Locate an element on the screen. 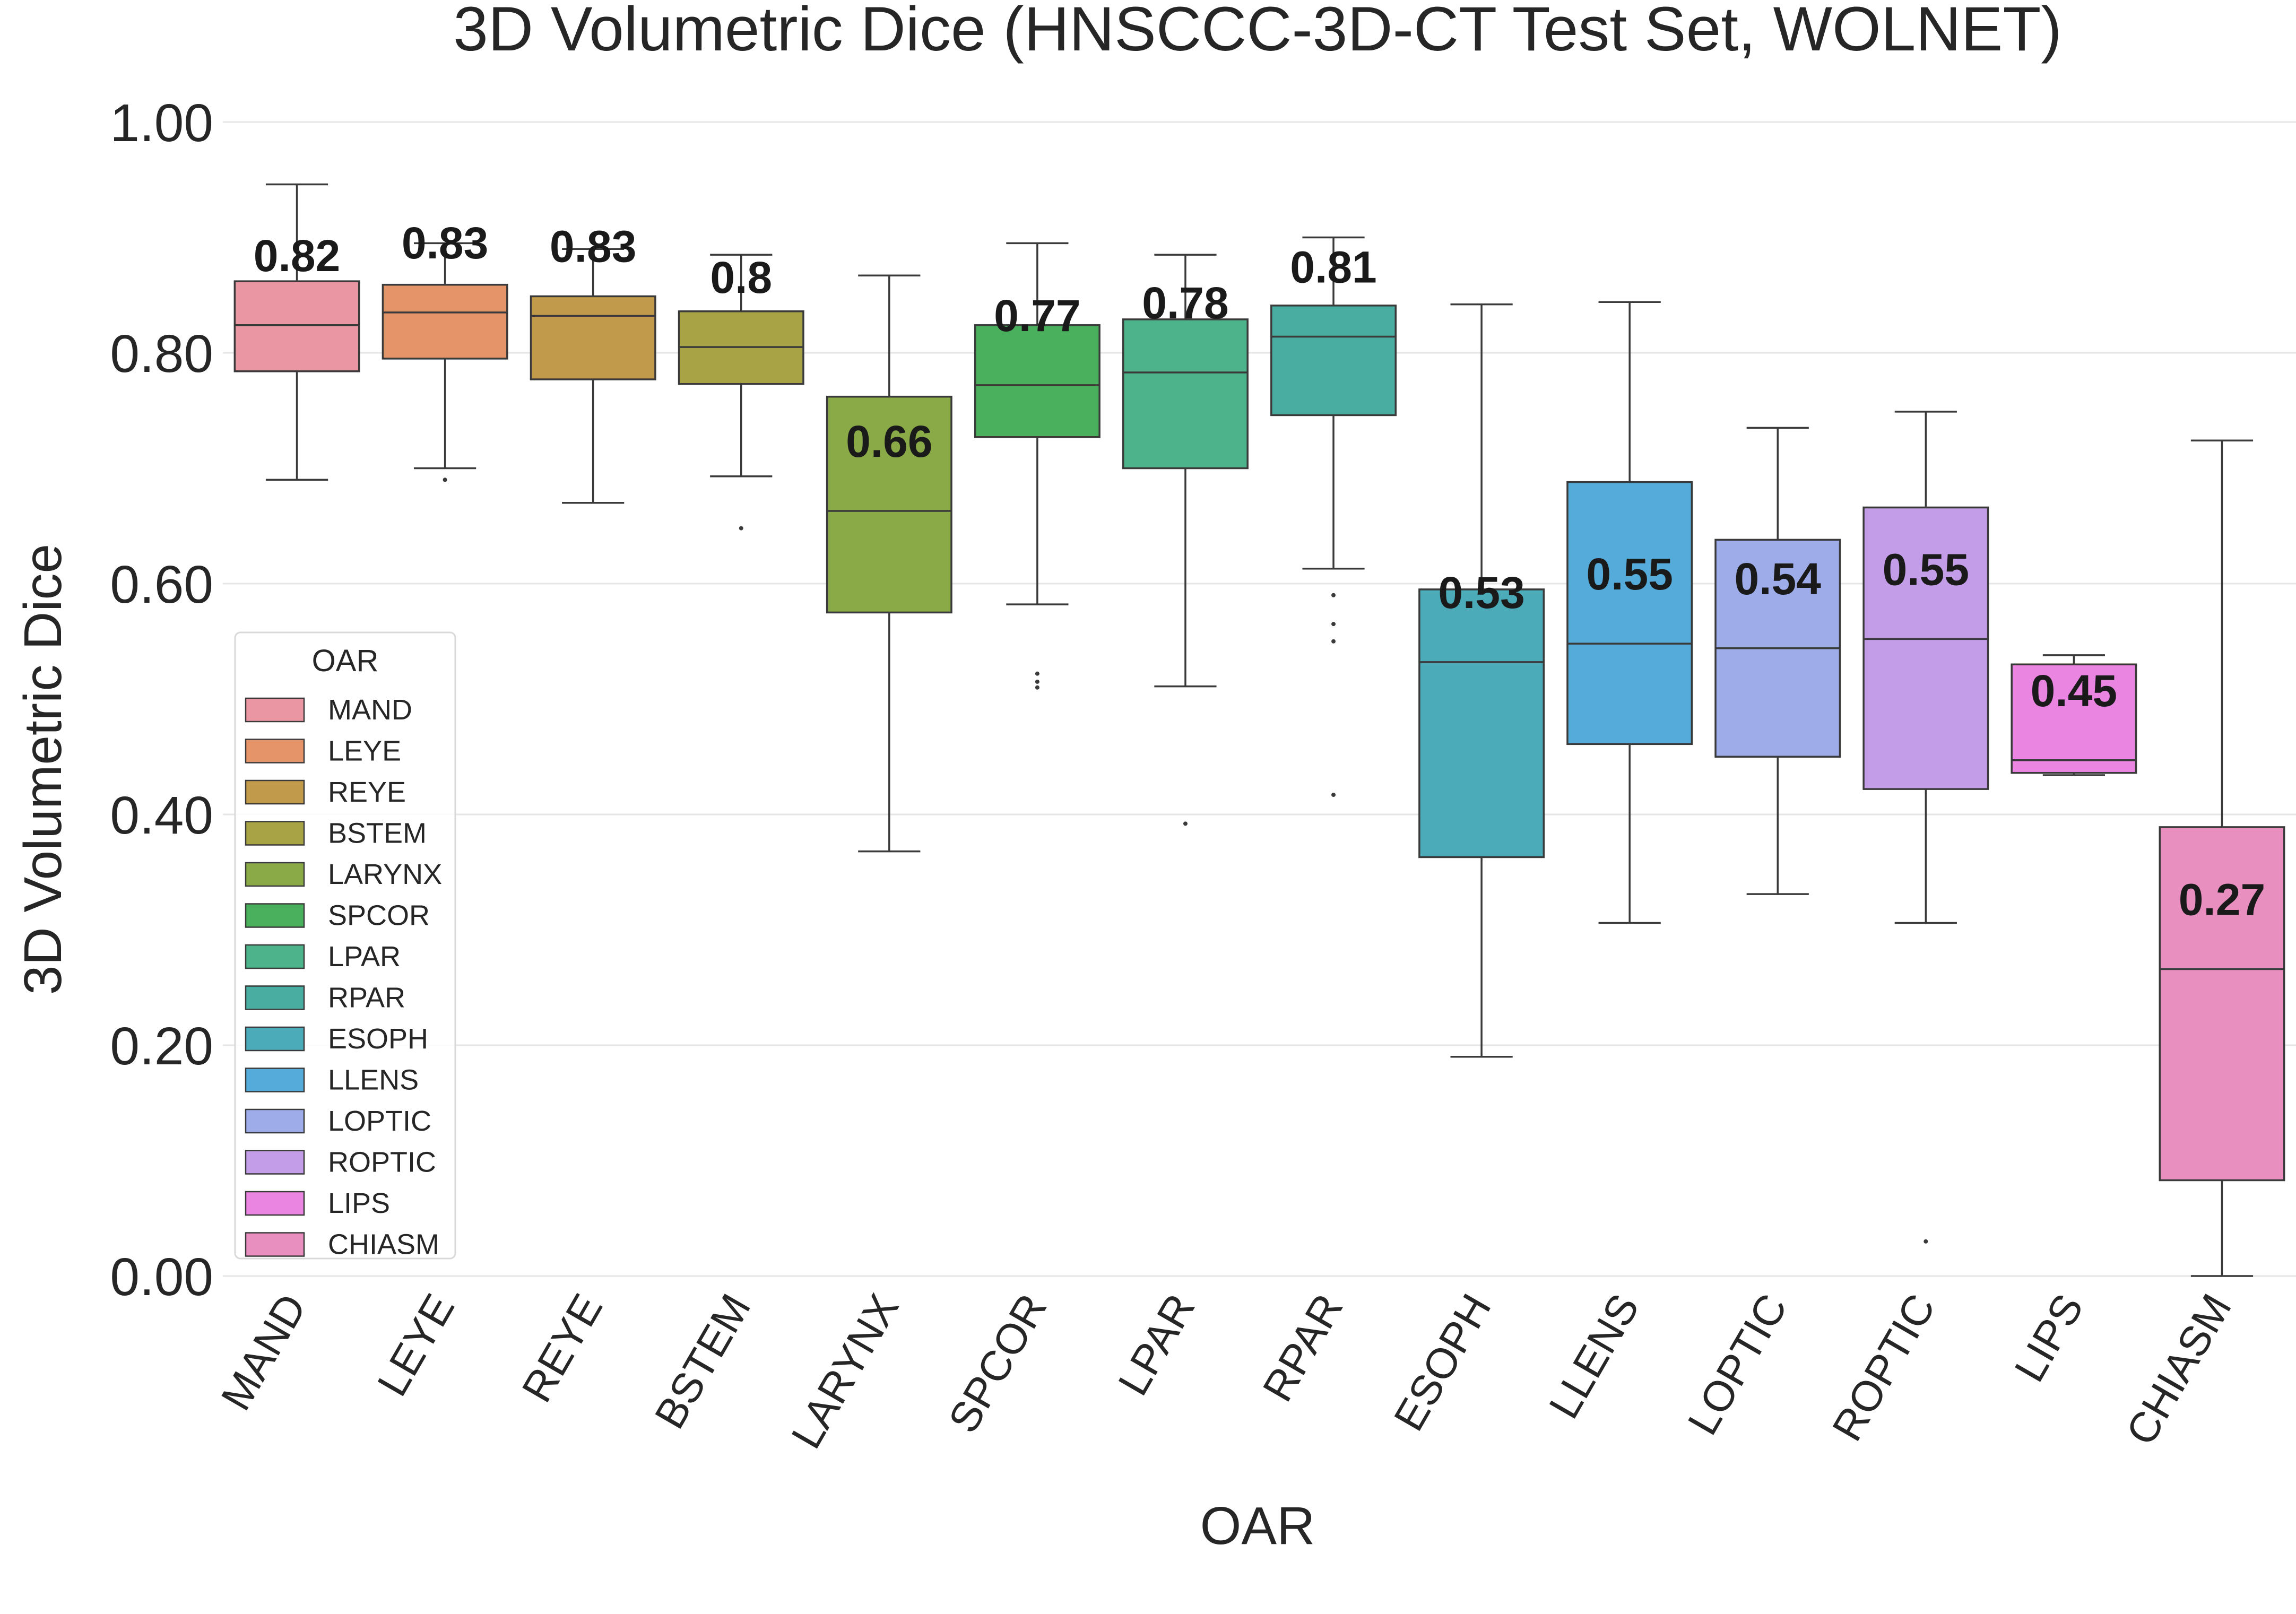 Image resolution: width=2296 pixels, height=1614 pixels. legend-entry-lips: LIPS is located at coordinates (359, 1203).